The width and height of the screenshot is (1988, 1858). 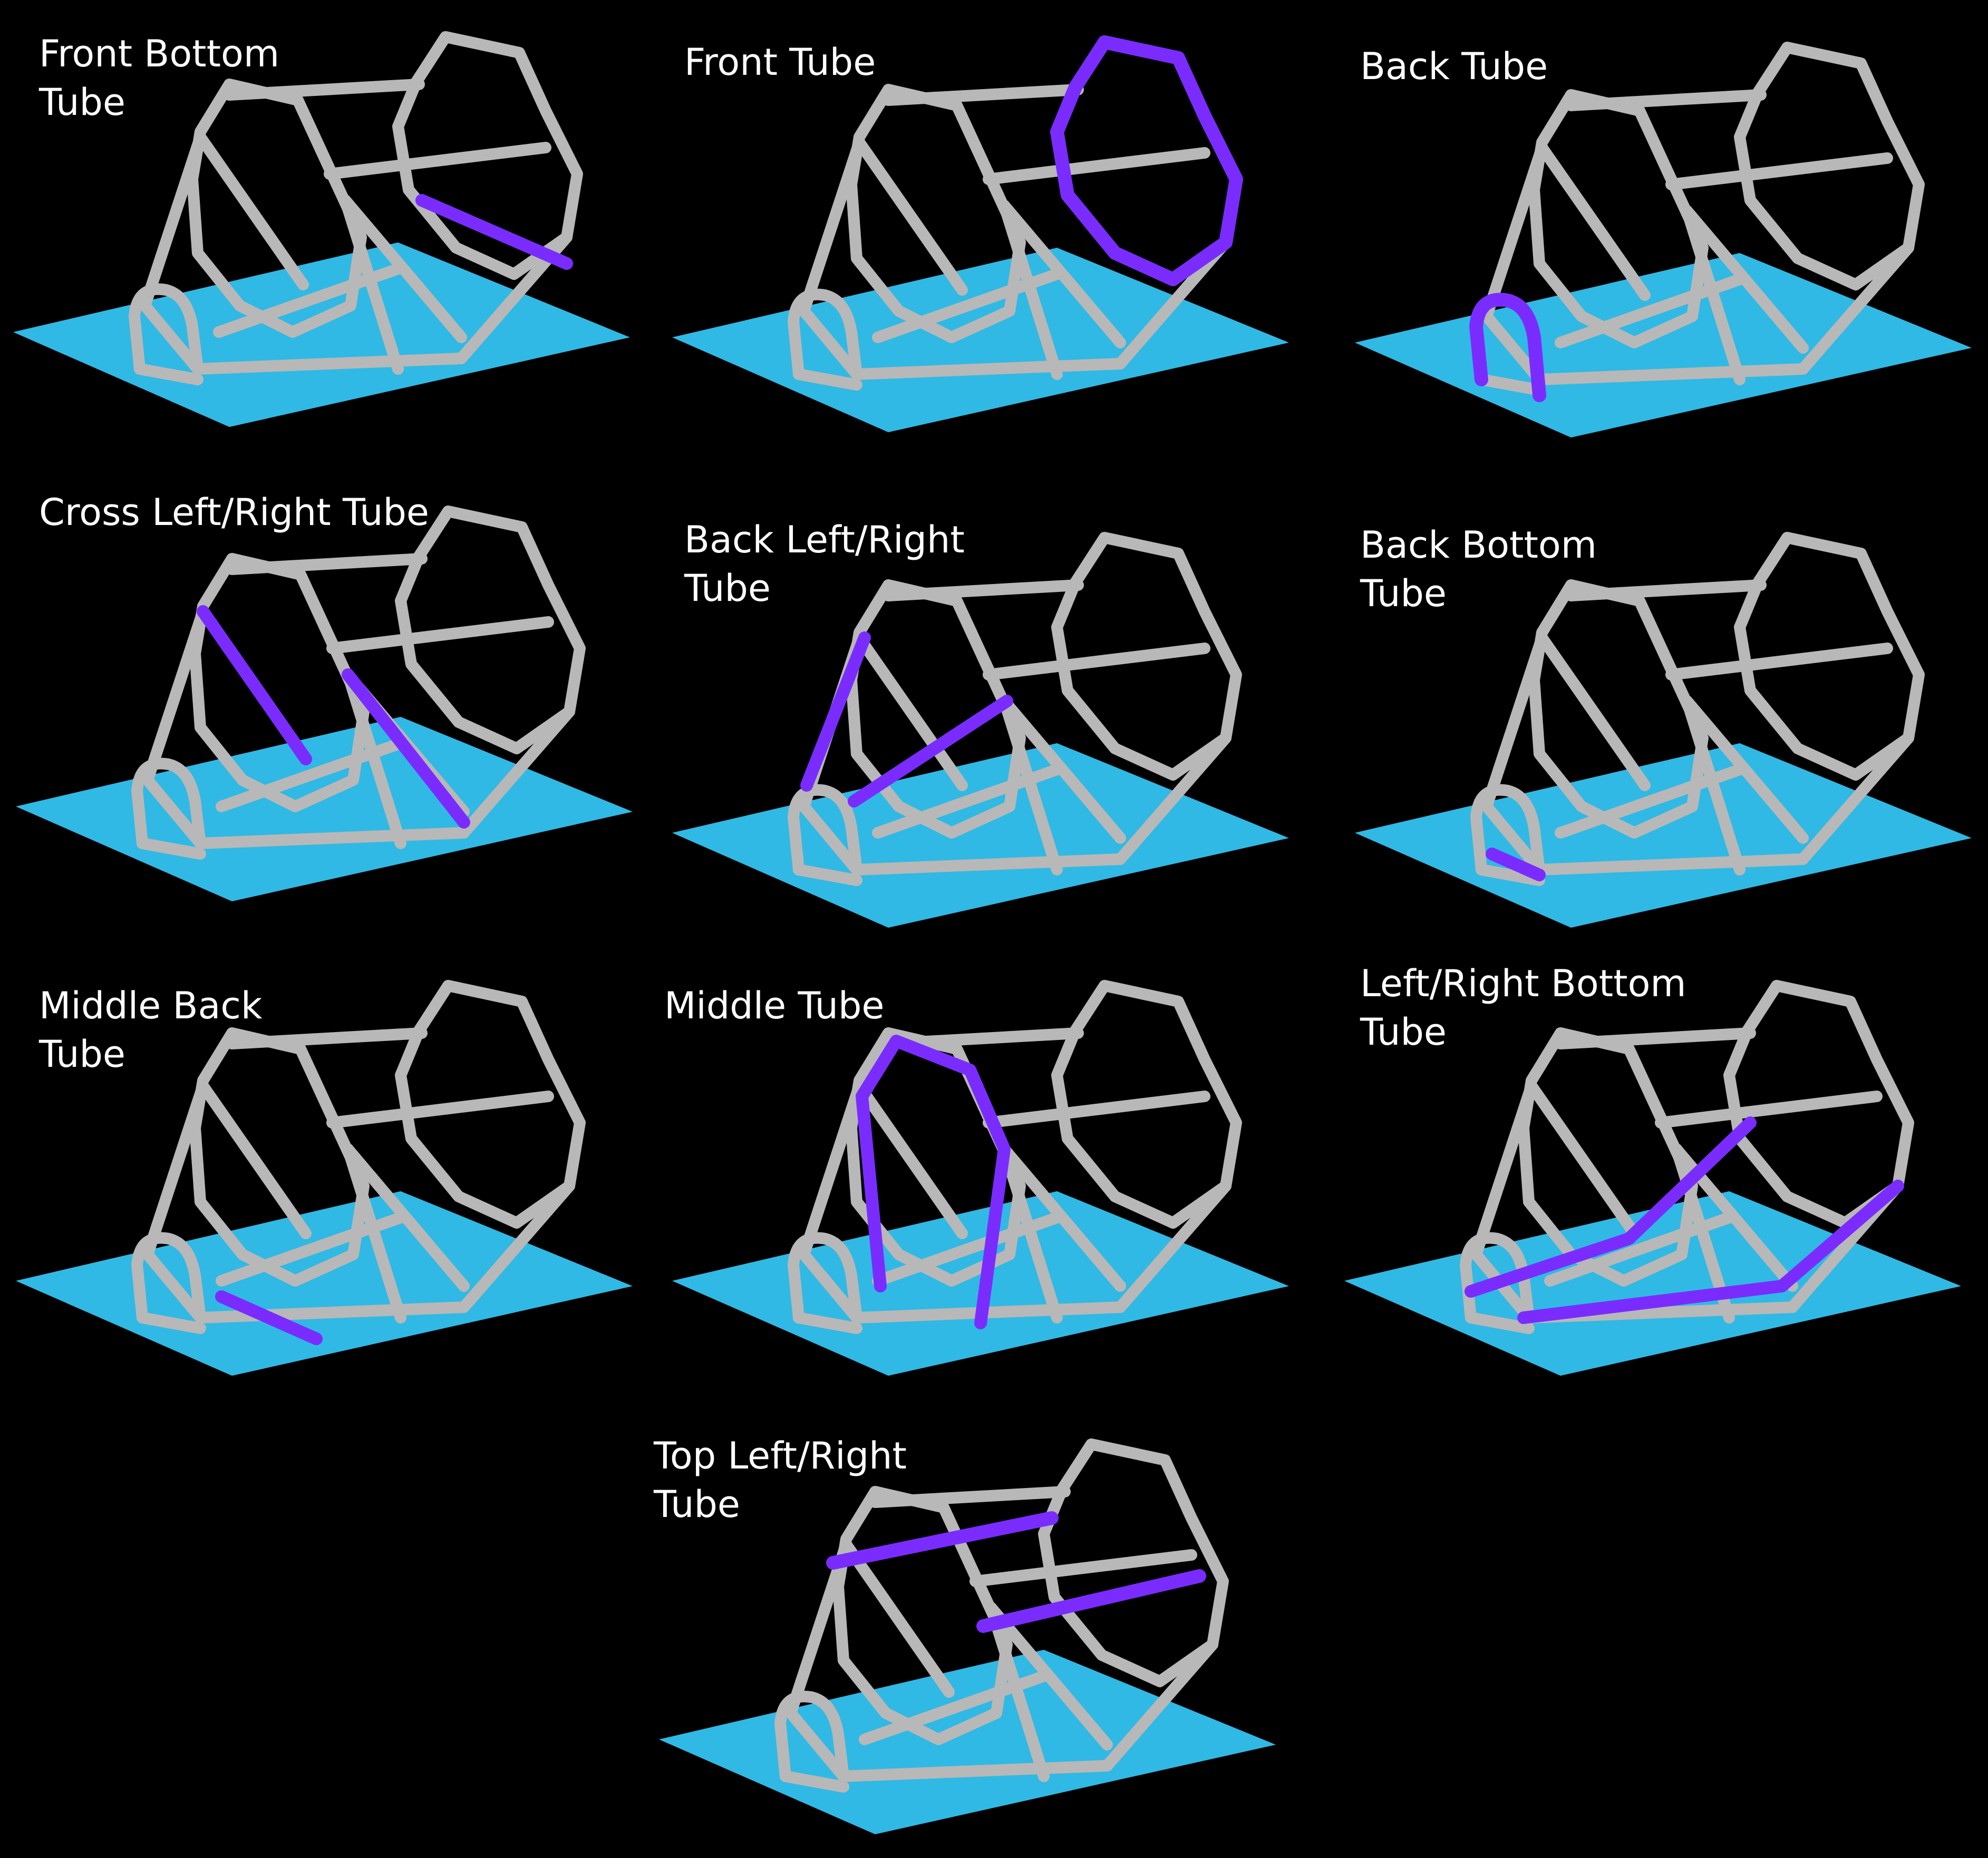 I want to click on label-back-left-right-tube: Back Left/Right Tube, so click(x=832, y=563).